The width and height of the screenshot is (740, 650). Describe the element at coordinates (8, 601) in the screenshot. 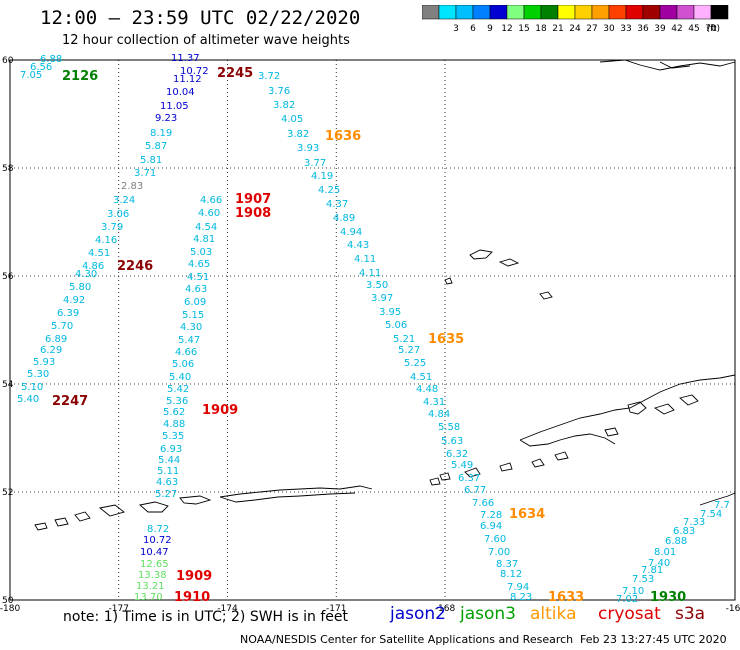

I see `lat-tick-label: 50` at that location.